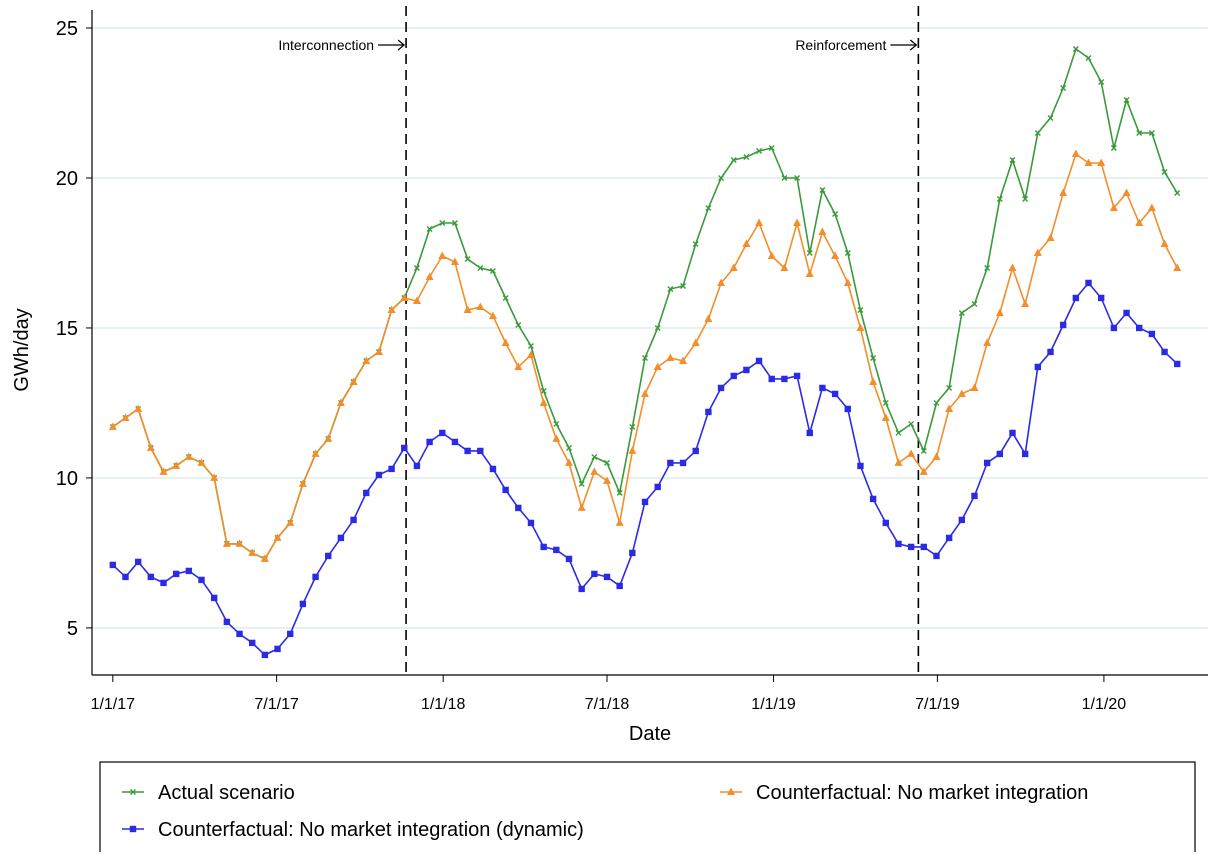 The image size is (1209, 857). What do you see at coordinates (67, 29) in the screenshot?
I see `y-tick-label: 25` at bounding box center [67, 29].